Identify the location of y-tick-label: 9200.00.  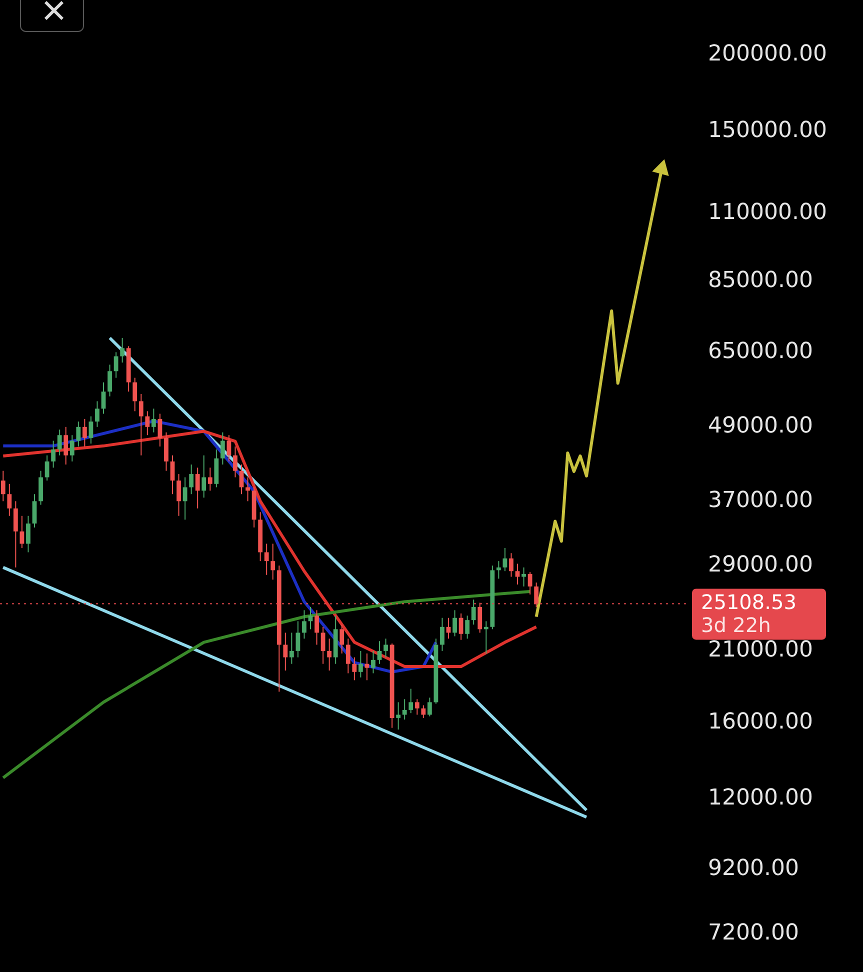
(753, 868).